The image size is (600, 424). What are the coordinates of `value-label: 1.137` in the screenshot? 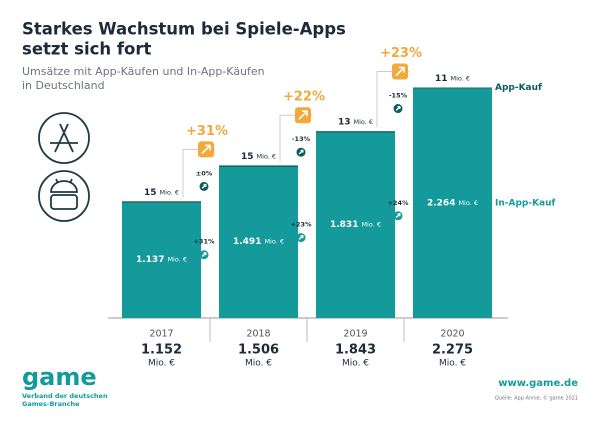 It's located at (150, 260).